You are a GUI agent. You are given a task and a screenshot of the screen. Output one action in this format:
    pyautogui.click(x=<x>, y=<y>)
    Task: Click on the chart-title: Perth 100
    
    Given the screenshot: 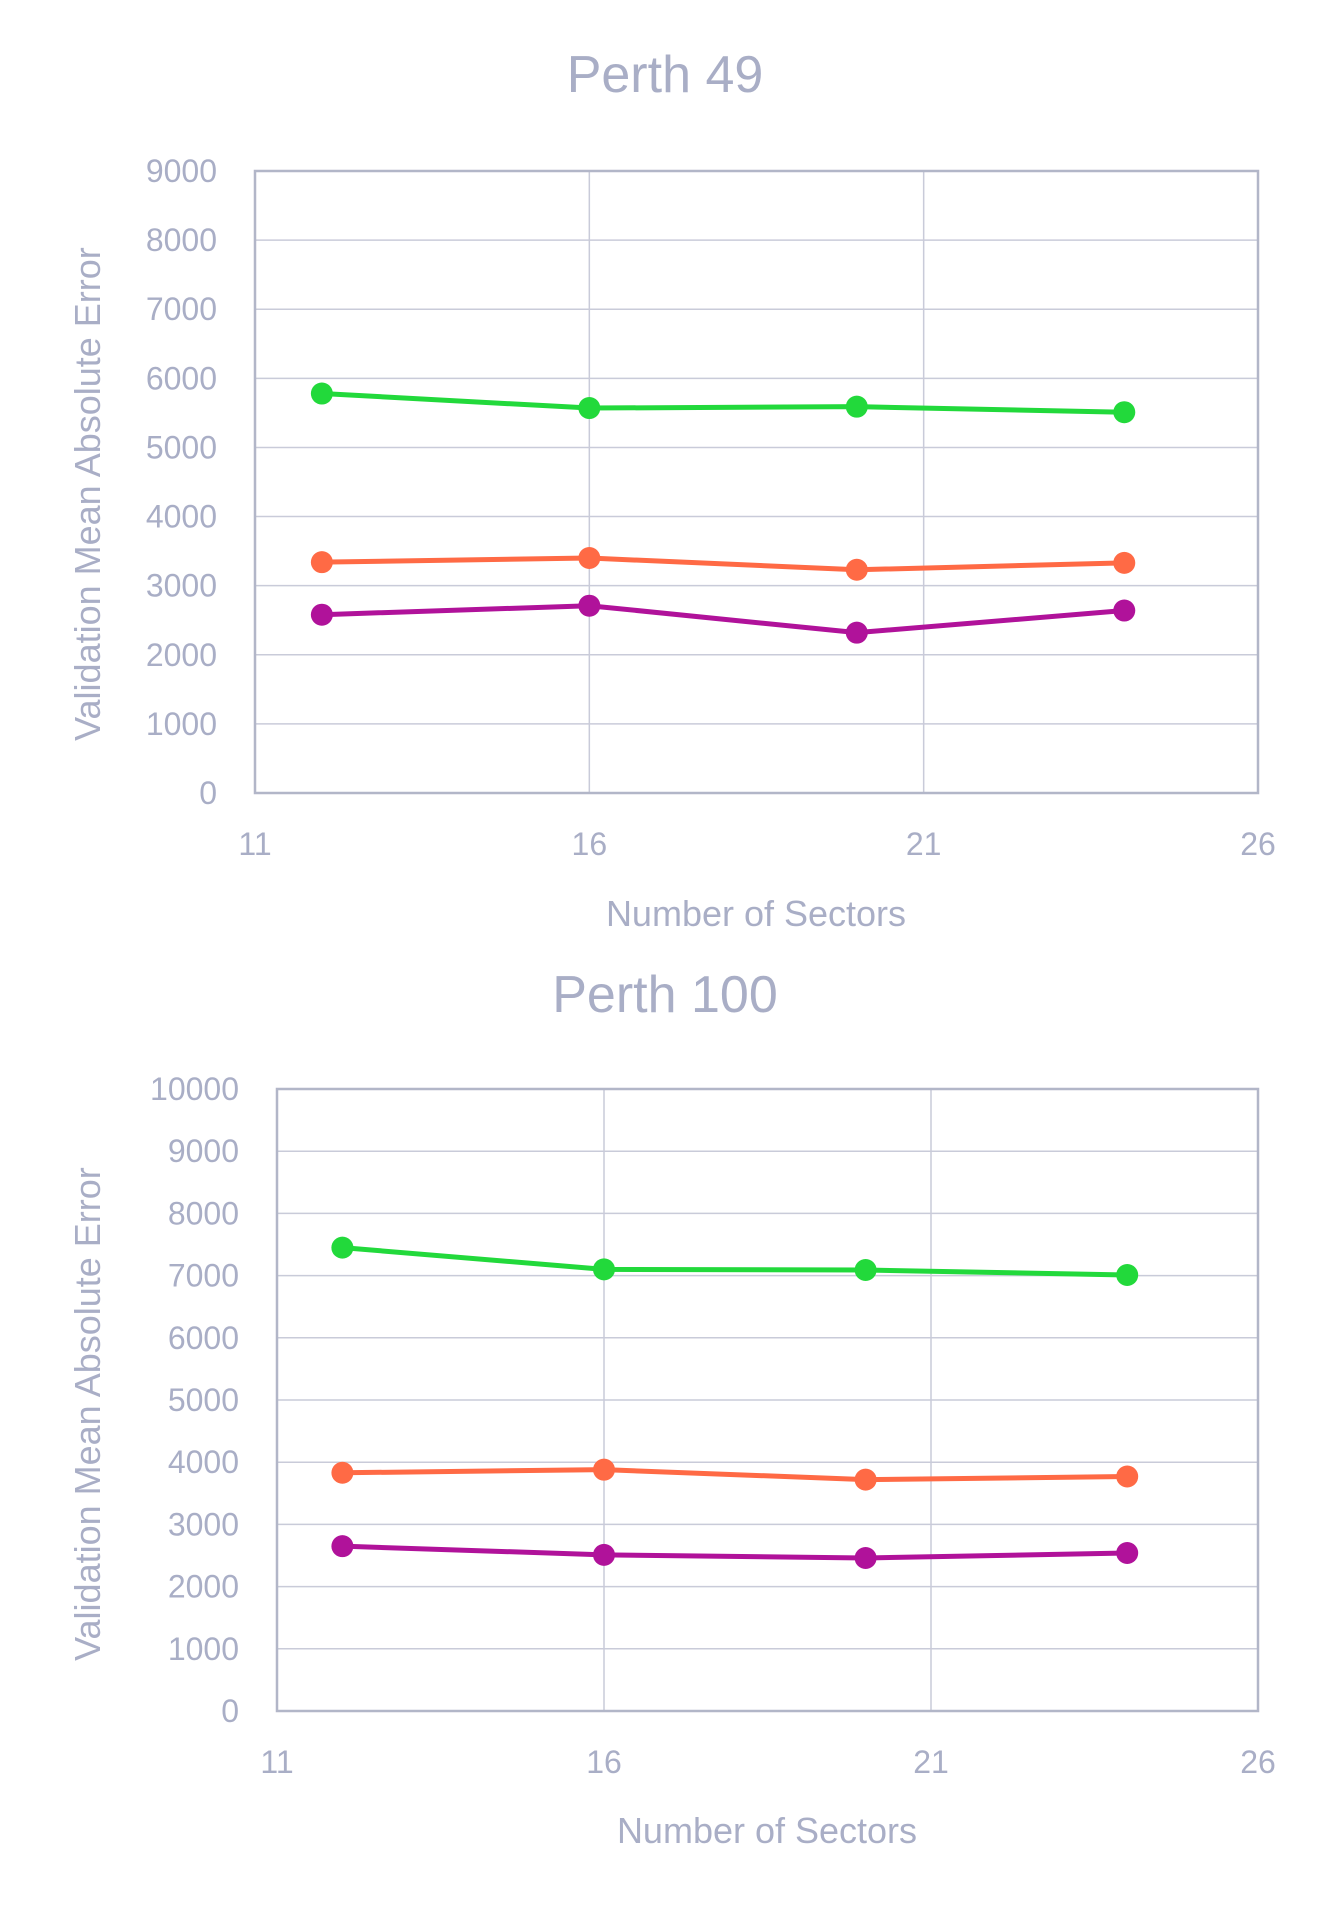 What is the action you would take?
    pyautogui.click(x=665, y=995)
    